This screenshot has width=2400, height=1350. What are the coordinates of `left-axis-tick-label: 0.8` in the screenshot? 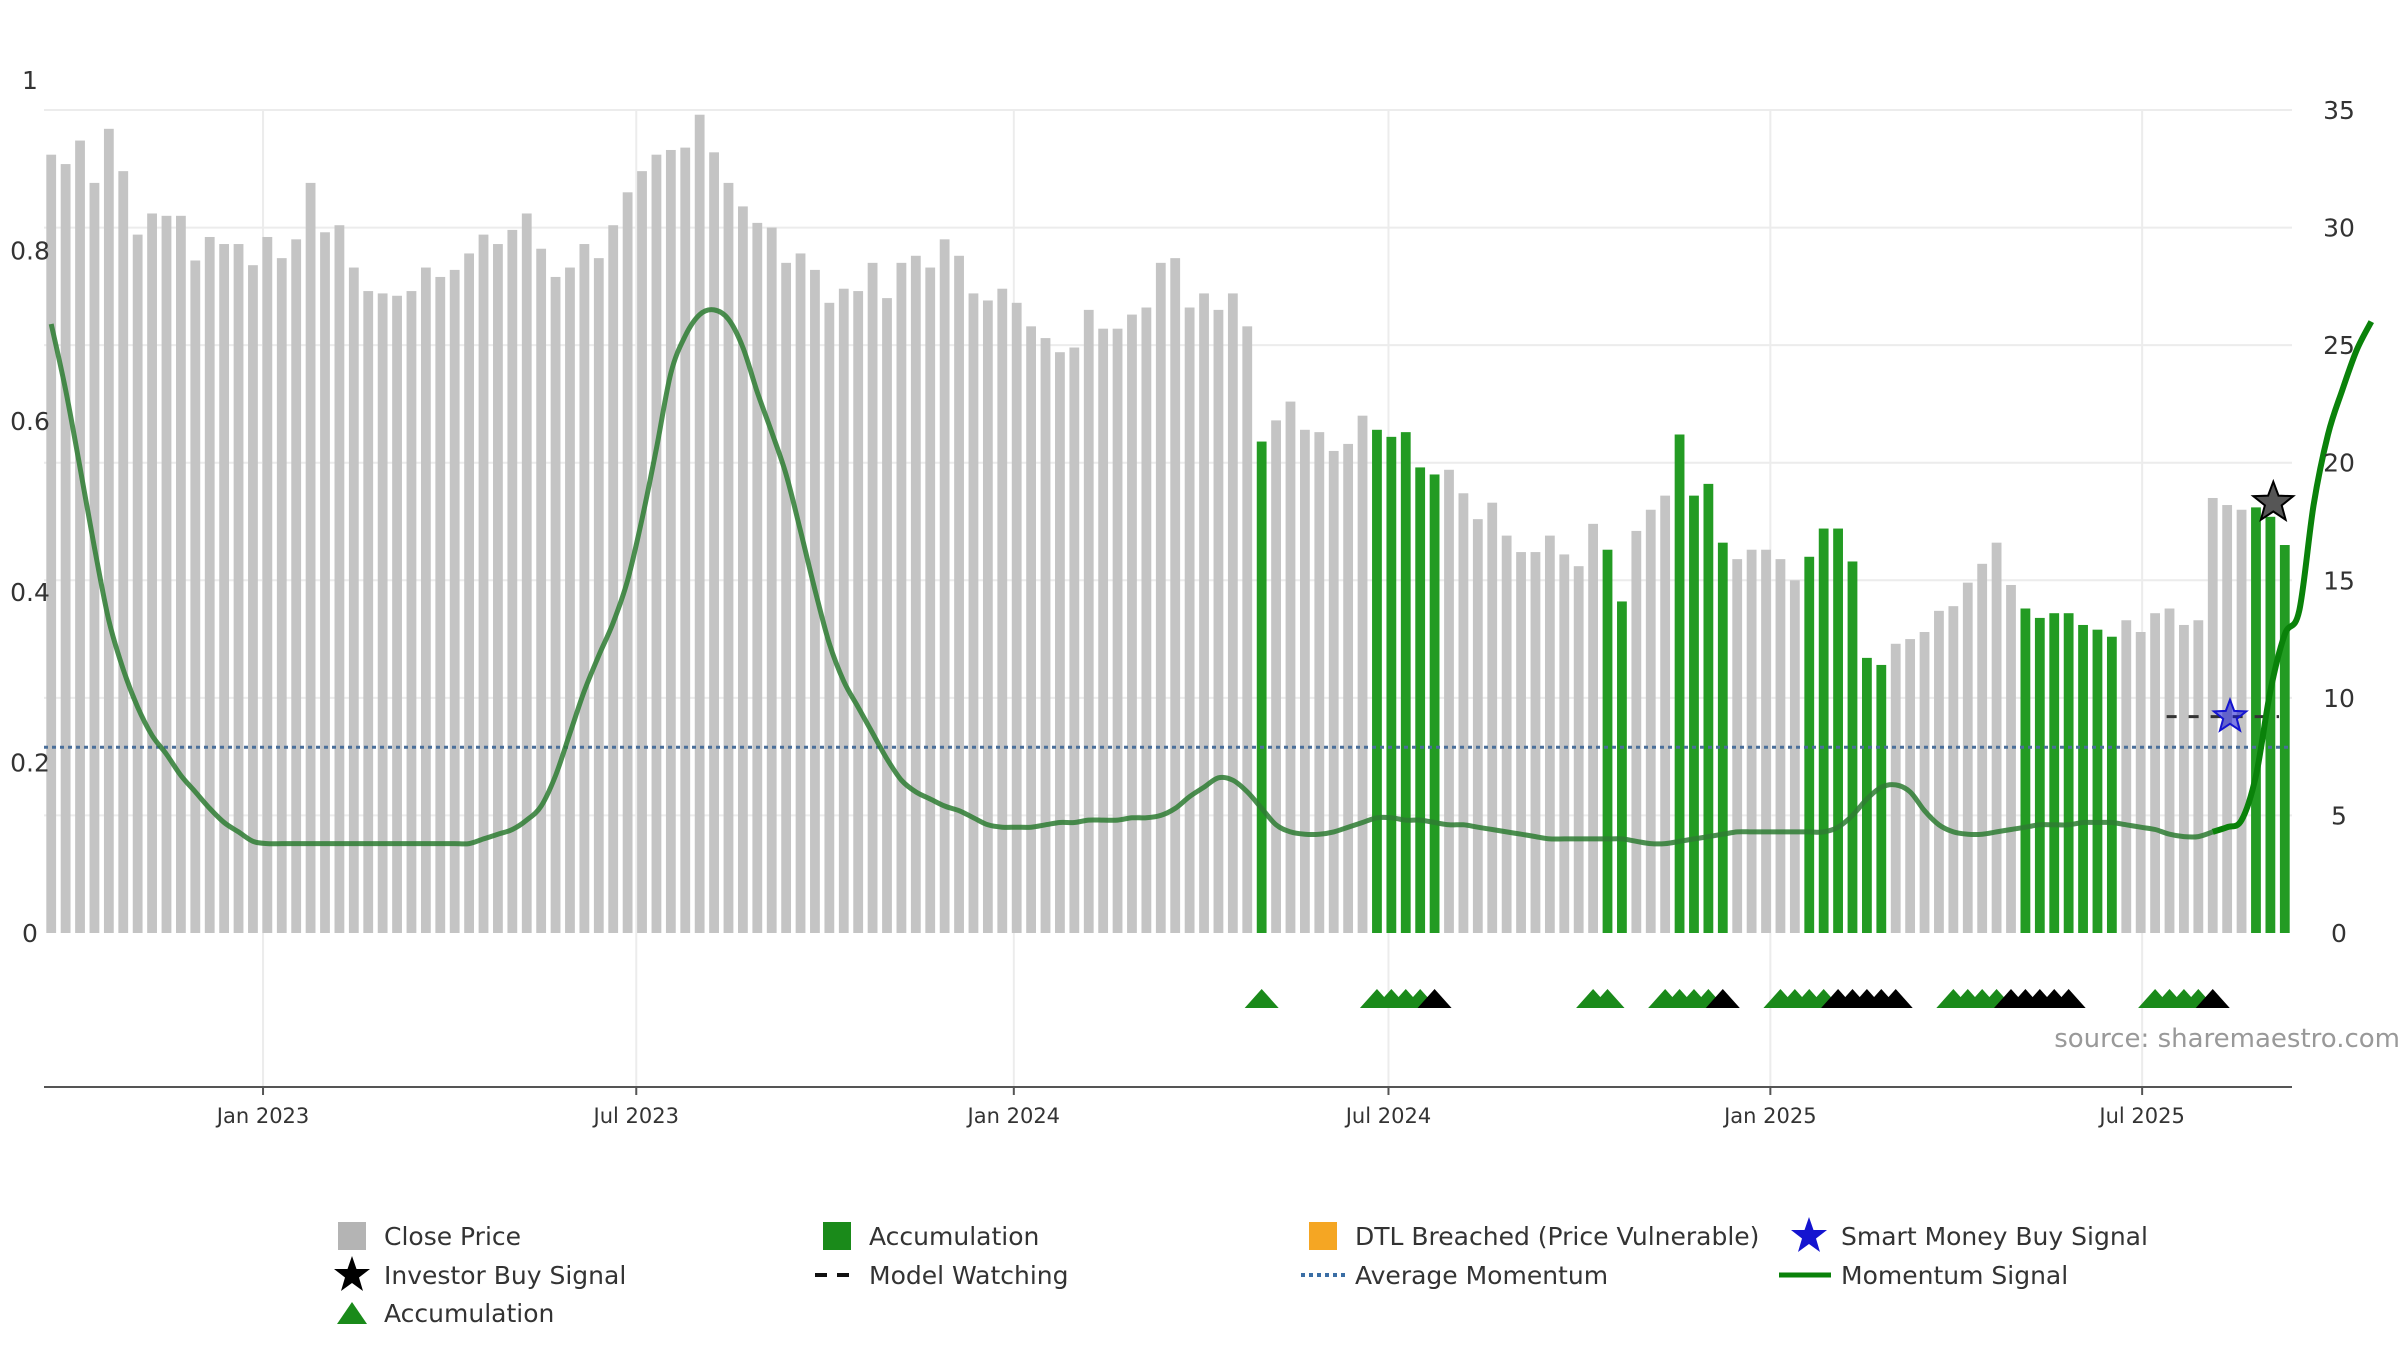 It's located at (30, 251).